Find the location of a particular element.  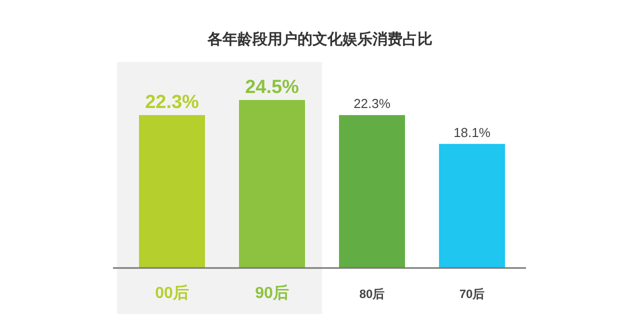

data-label: 24.5% is located at coordinates (272, 87).